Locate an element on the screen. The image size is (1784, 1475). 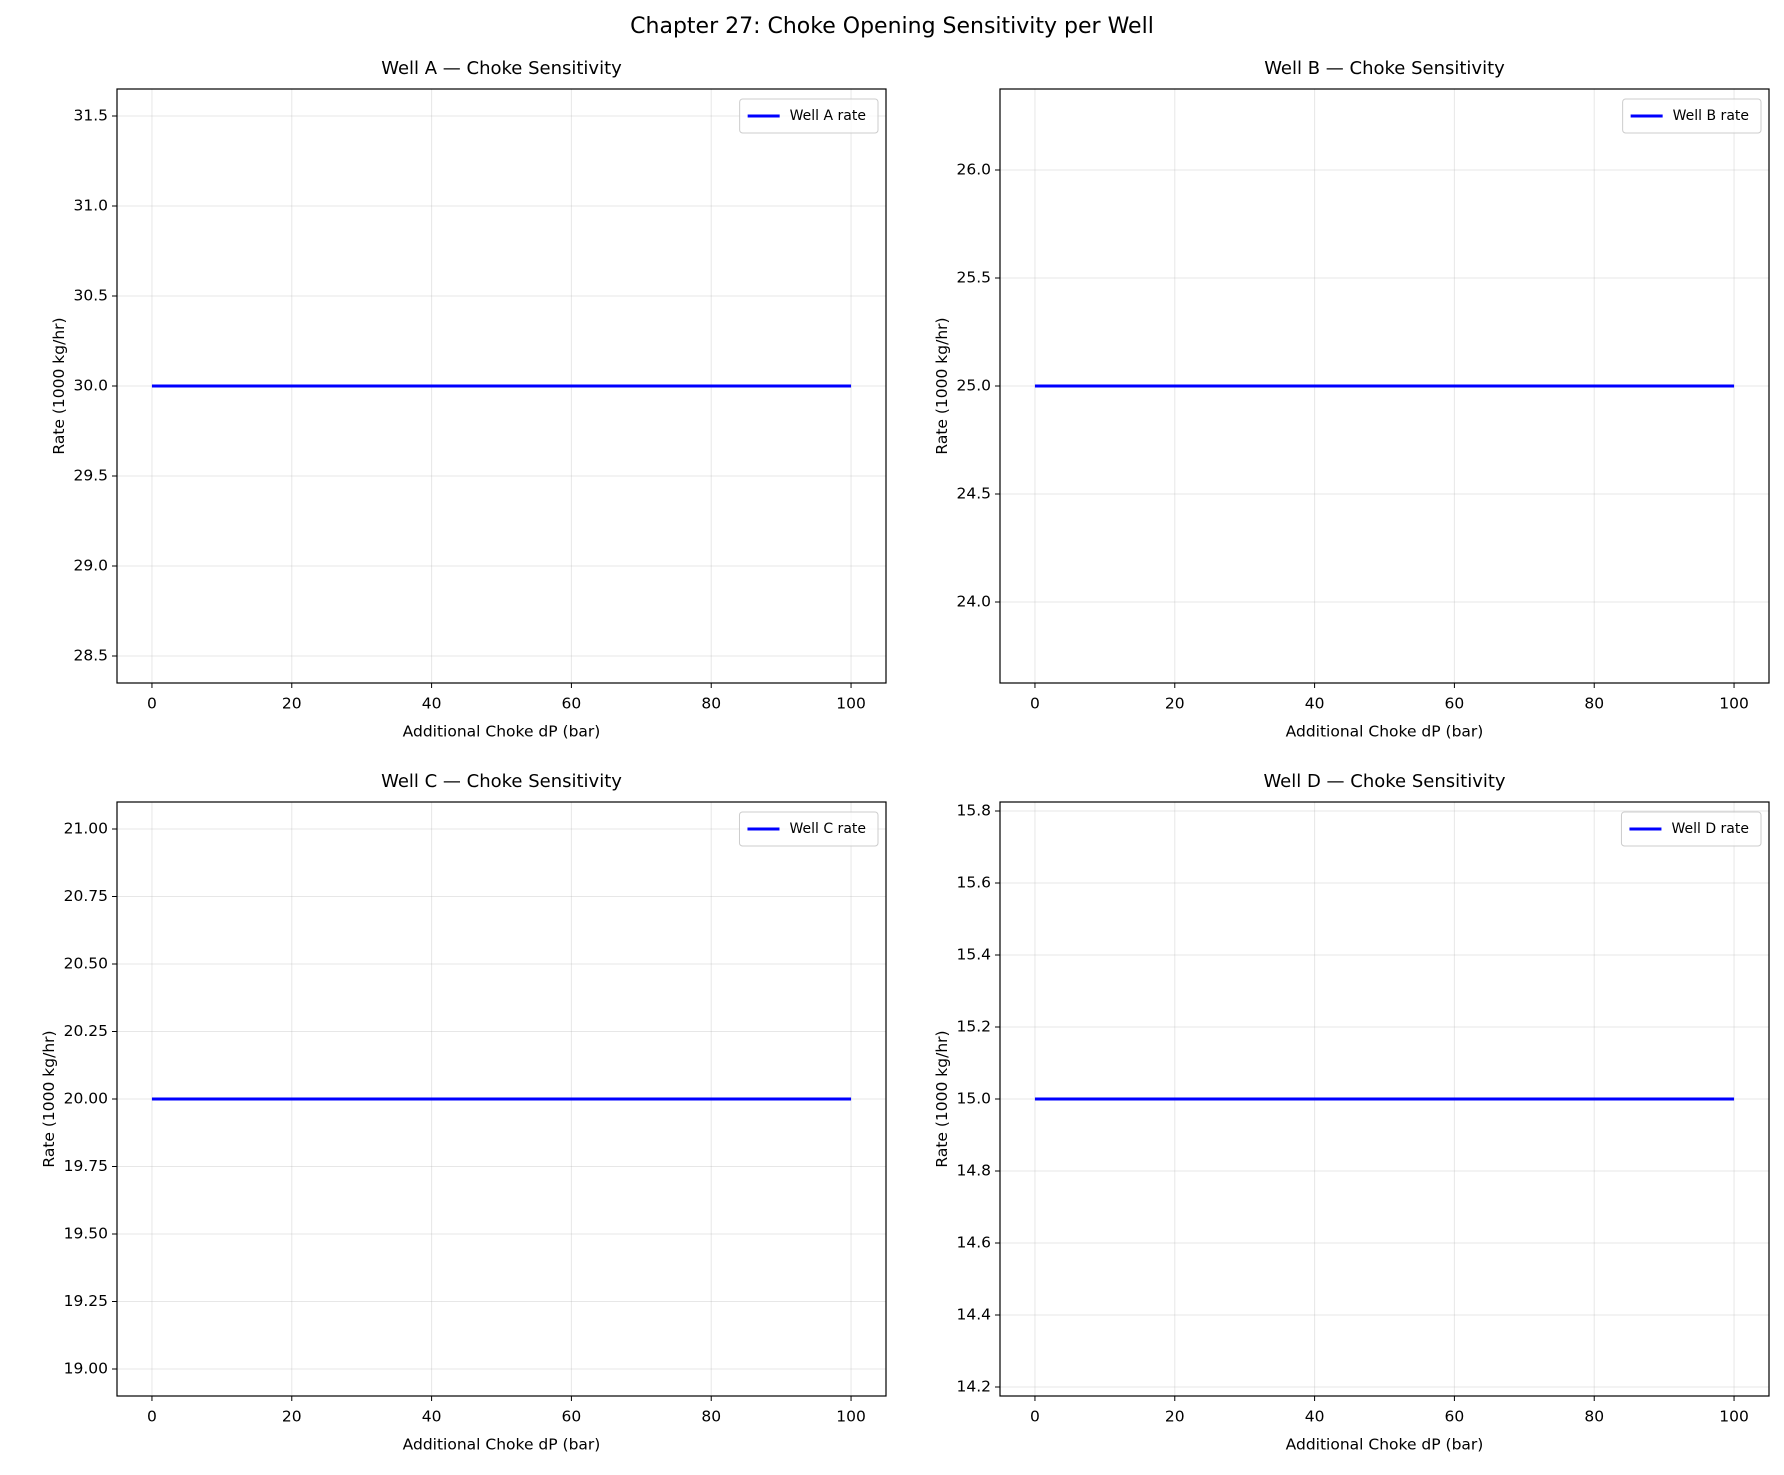
legend: Well C rate is located at coordinates (808, 829).